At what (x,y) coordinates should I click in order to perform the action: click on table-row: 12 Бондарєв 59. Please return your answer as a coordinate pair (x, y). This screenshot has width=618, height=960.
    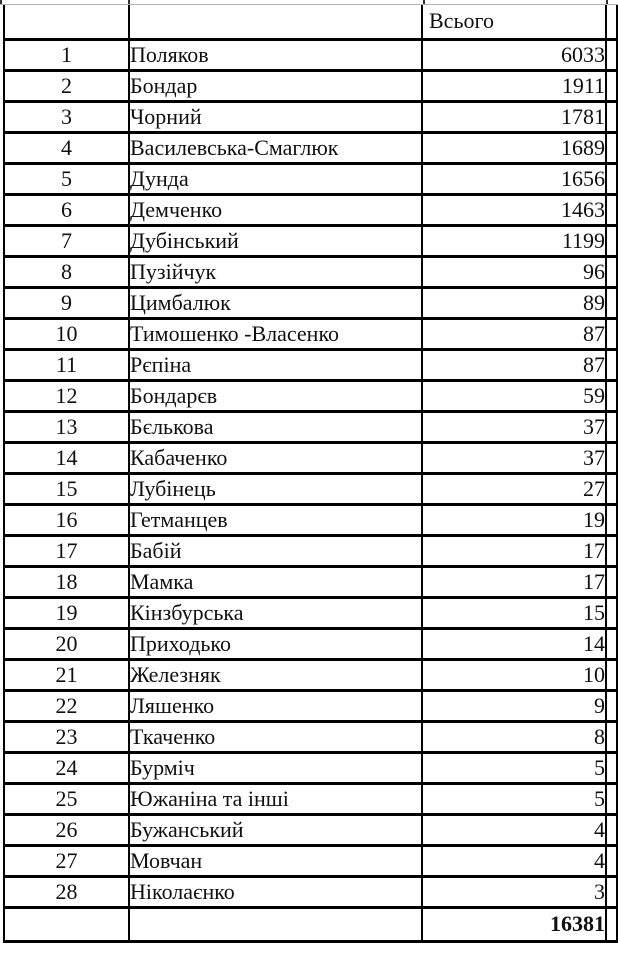
    Looking at the image, I should click on (311, 396).